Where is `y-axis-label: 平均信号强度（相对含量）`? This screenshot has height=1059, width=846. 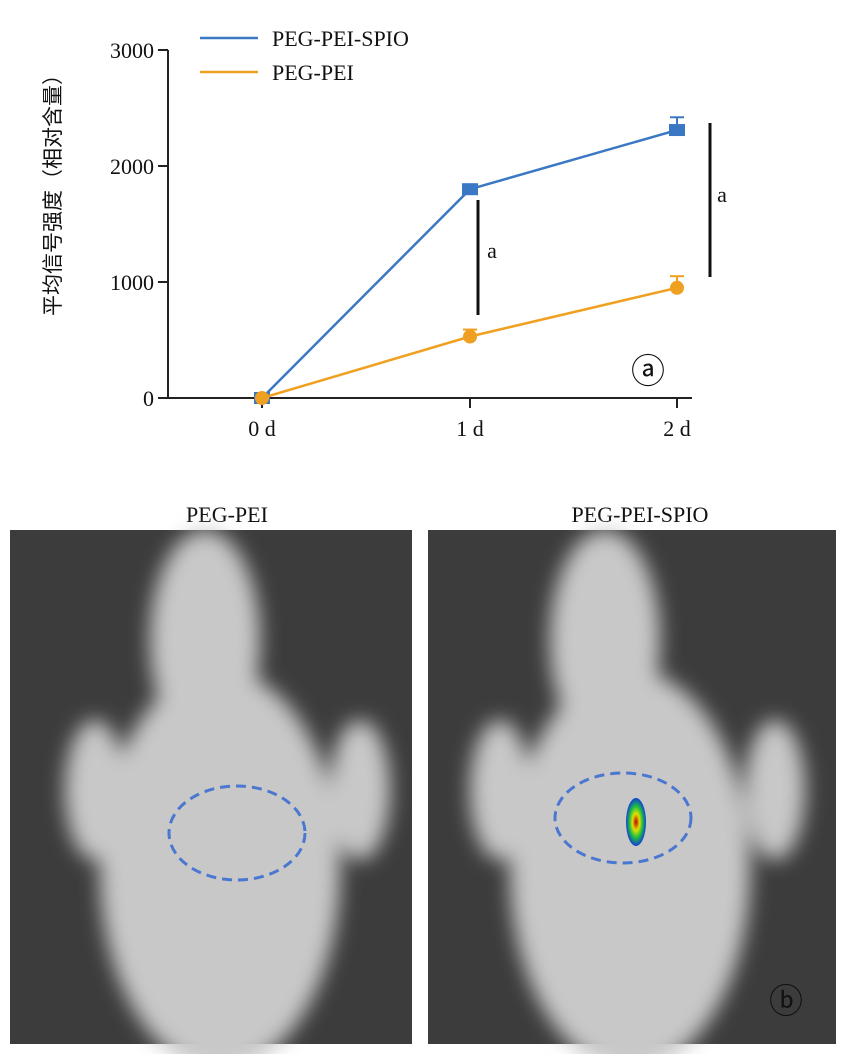
y-axis-label: 平均信号强度（相对含量） is located at coordinates (53, 190).